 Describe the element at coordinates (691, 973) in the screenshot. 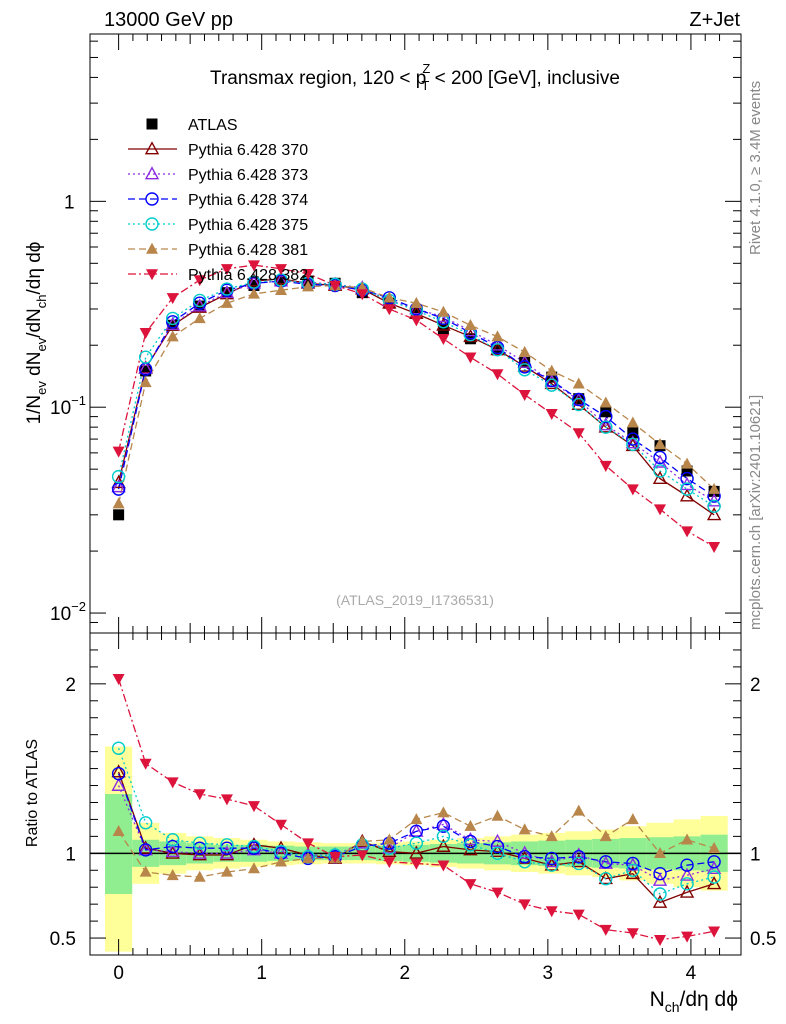

I see `x-tick-label: 4` at that location.